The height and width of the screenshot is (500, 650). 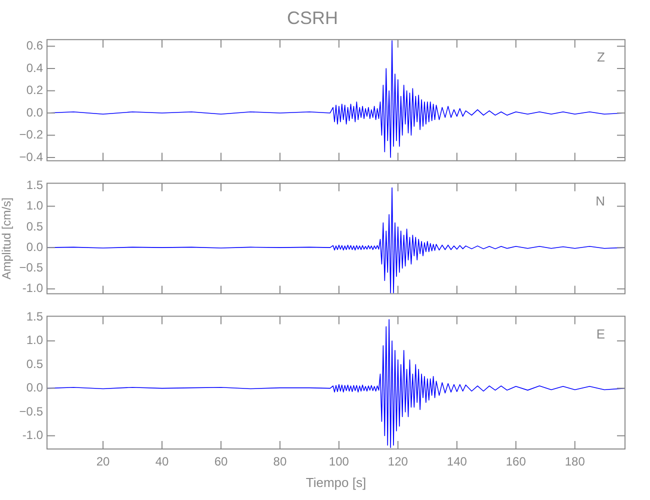 What do you see at coordinates (280, 461) in the screenshot?
I see `x-tick-label: 80` at bounding box center [280, 461].